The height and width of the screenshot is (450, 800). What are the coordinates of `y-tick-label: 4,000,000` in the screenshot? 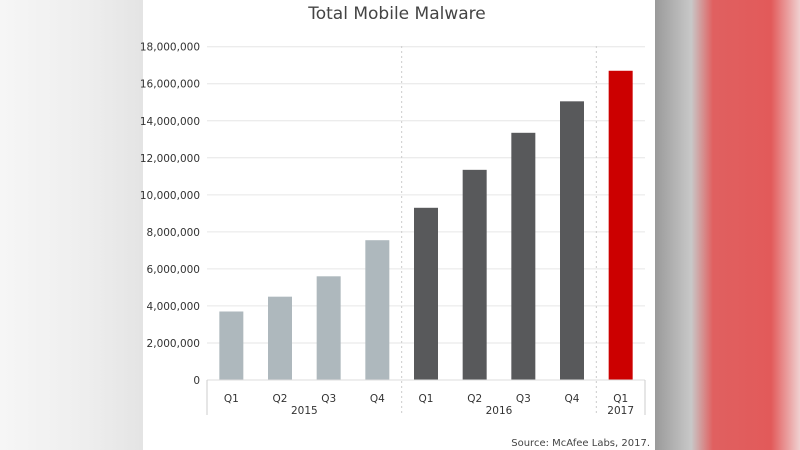 It's located at (173, 307).